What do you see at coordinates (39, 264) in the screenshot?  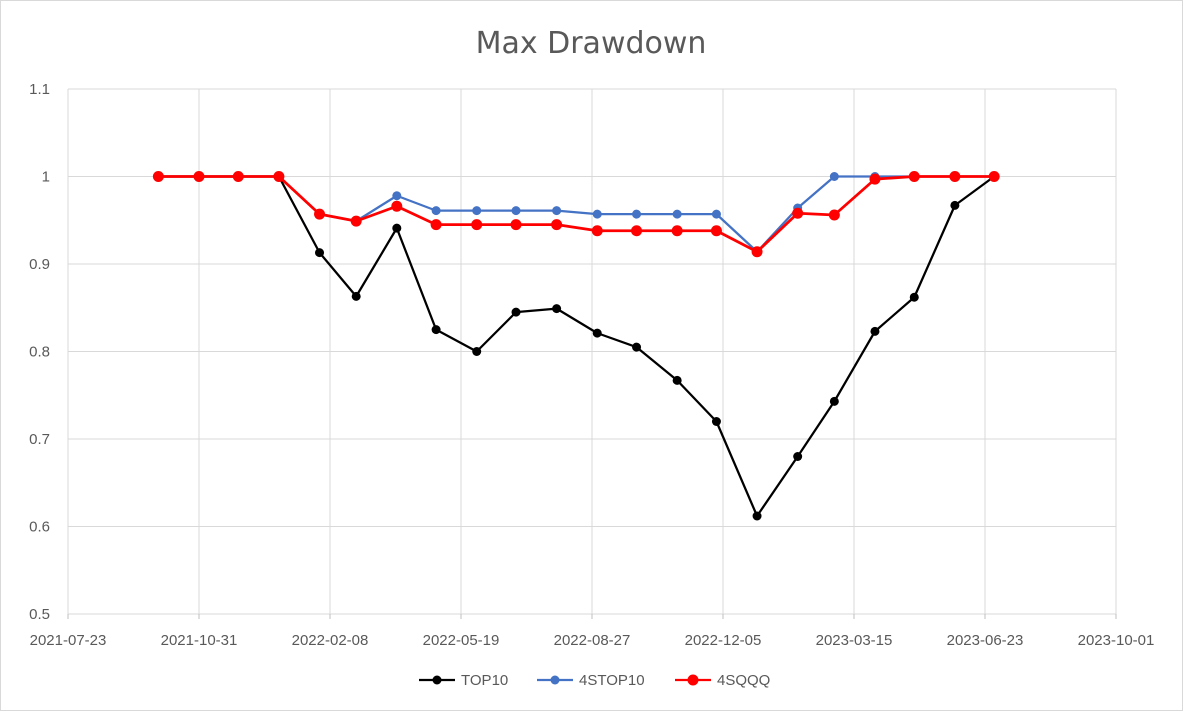 I see `y-tick-label: 0.9` at bounding box center [39, 264].